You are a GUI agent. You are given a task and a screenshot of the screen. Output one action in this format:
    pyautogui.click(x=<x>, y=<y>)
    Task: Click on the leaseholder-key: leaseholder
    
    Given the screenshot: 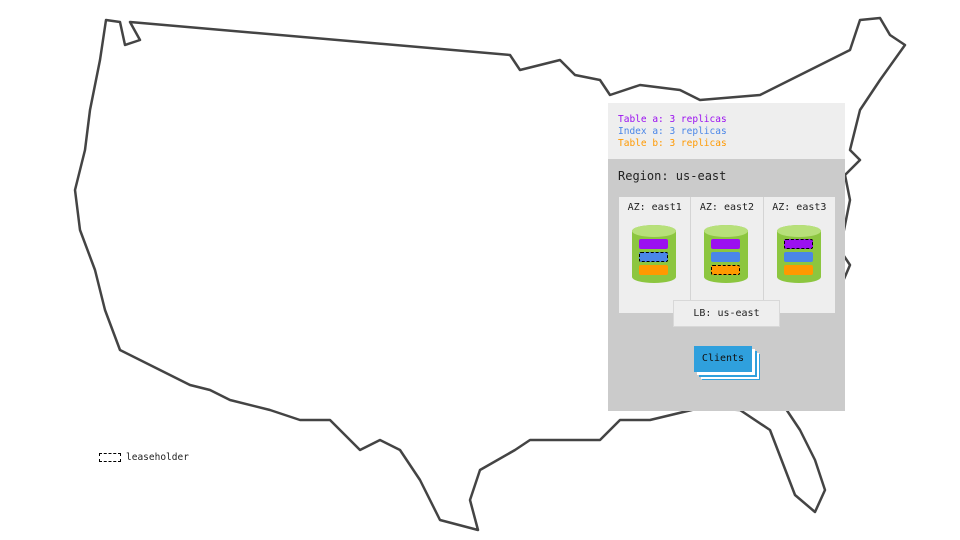 What is the action you would take?
    pyautogui.click(x=144, y=457)
    